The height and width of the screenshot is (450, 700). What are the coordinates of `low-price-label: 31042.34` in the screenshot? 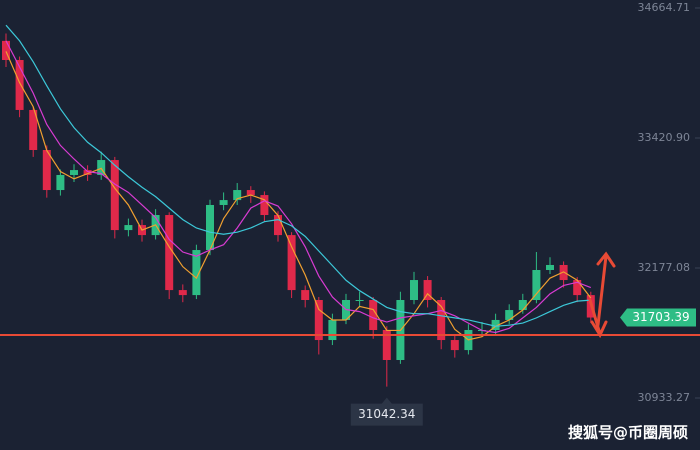 It's located at (386, 414).